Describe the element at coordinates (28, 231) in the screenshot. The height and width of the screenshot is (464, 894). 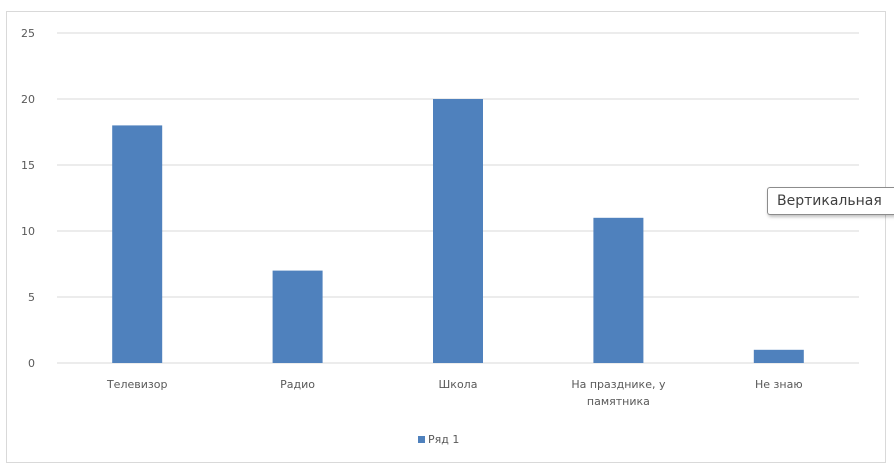
I see `y-tick-label: 10` at that location.